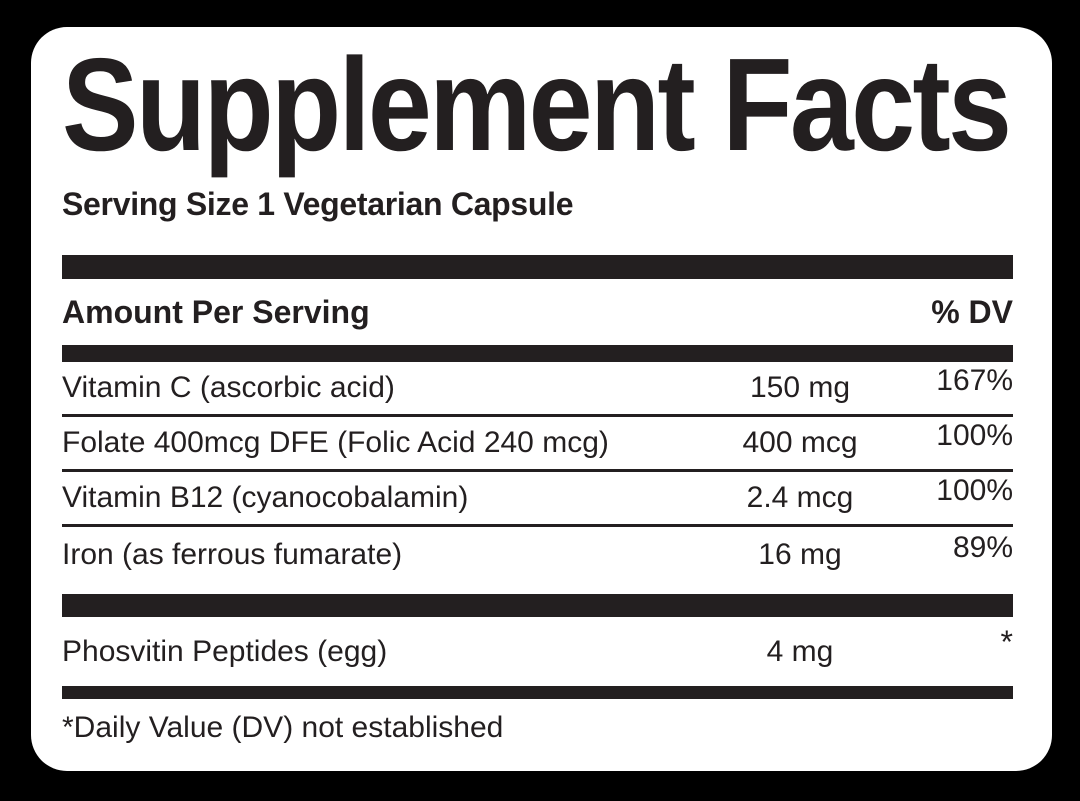 Image resolution: width=1080 pixels, height=801 pixels. Describe the element at coordinates (537, 651) in the screenshot. I see `table-row: Phosvitin Peptides (egg) 4 mg *` at that location.